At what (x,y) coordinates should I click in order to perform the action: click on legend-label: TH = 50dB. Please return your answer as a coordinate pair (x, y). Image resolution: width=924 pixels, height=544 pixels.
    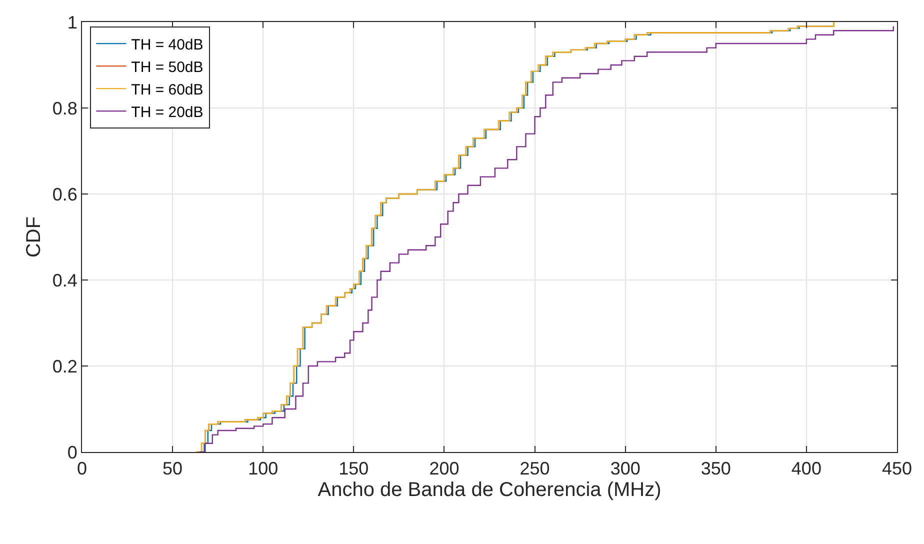
    Looking at the image, I should click on (167, 67).